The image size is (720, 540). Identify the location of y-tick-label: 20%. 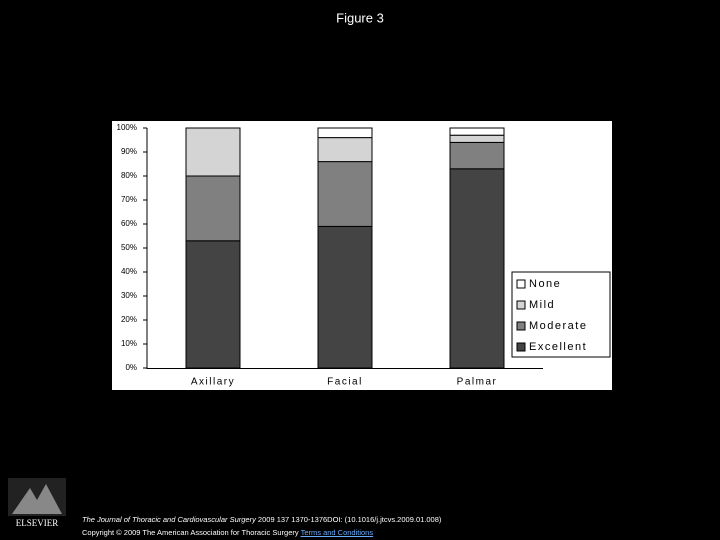
(129, 319).